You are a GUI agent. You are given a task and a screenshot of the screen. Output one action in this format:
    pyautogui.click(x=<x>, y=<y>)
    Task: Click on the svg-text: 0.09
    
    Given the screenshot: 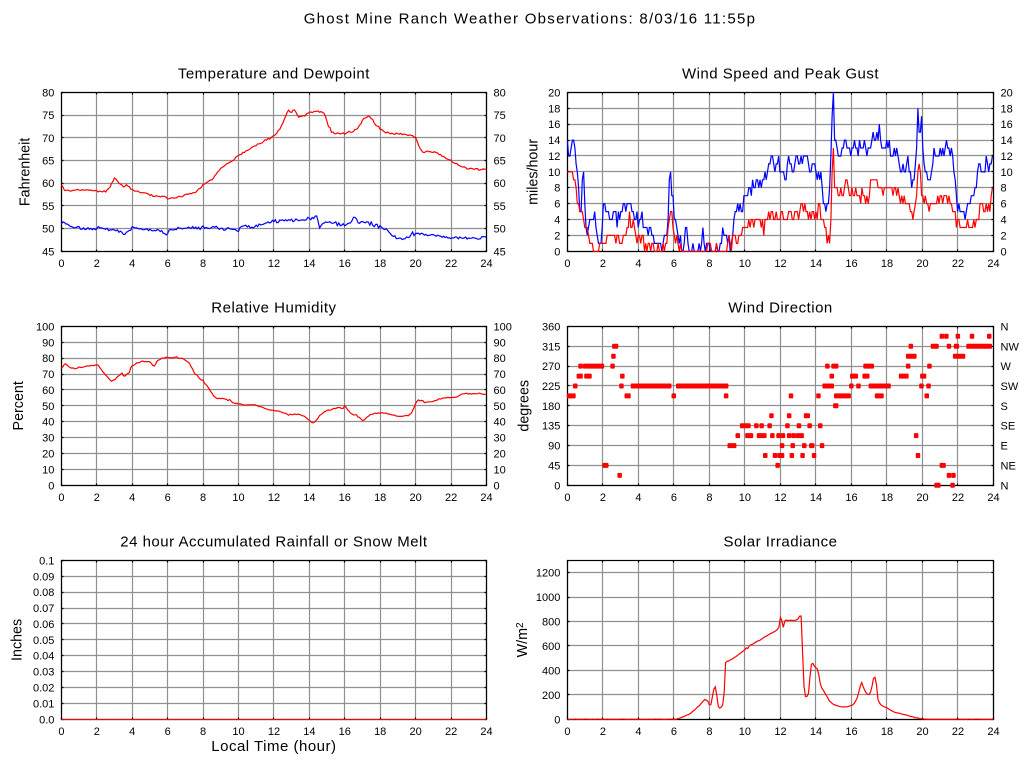 What is the action you would take?
    pyautogui.click(x=43, y=577)
    